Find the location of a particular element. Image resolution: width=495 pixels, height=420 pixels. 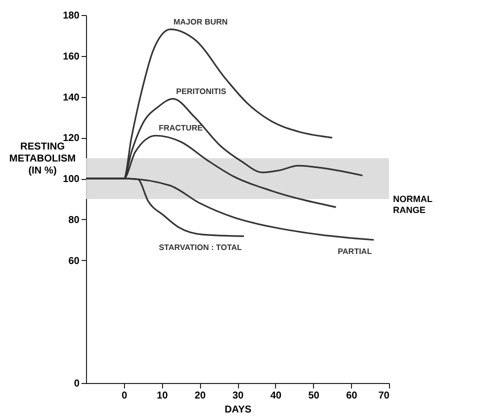

band-label: NORMAL RANGE is located at coordinates (413, 204).